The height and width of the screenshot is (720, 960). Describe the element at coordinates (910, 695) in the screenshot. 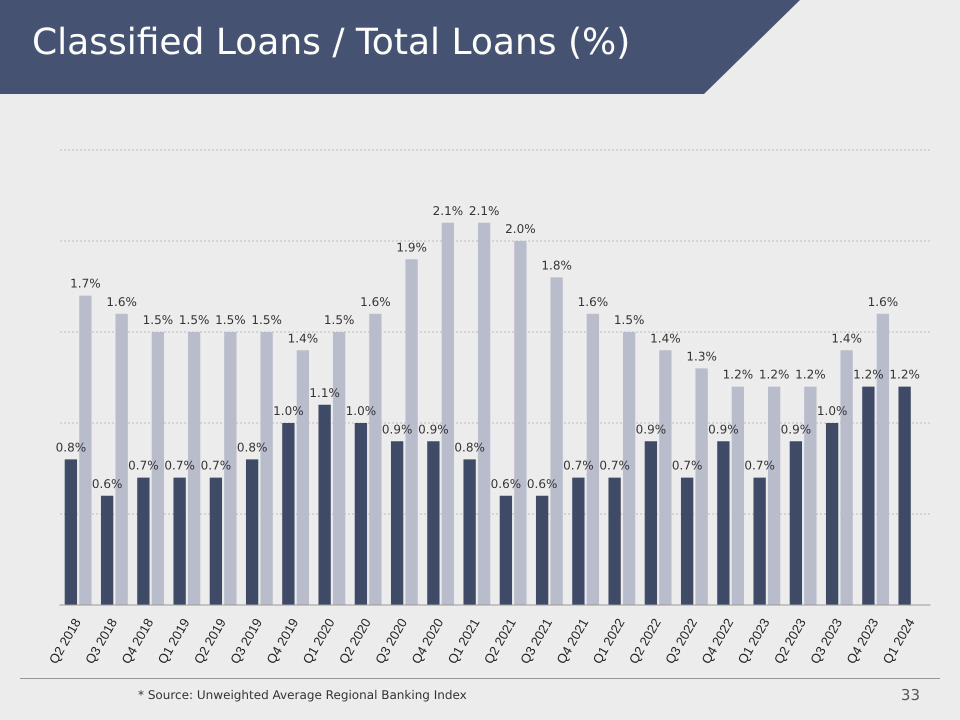

I see `text: 33` at that location.